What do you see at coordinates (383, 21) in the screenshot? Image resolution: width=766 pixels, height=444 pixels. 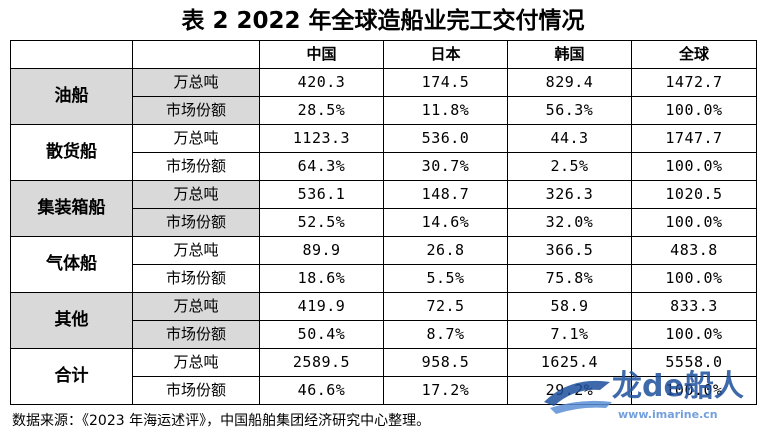 I see `table-title: 表 2 2022 年全球造船业完工交付情况` at bounding box center [383, 21].